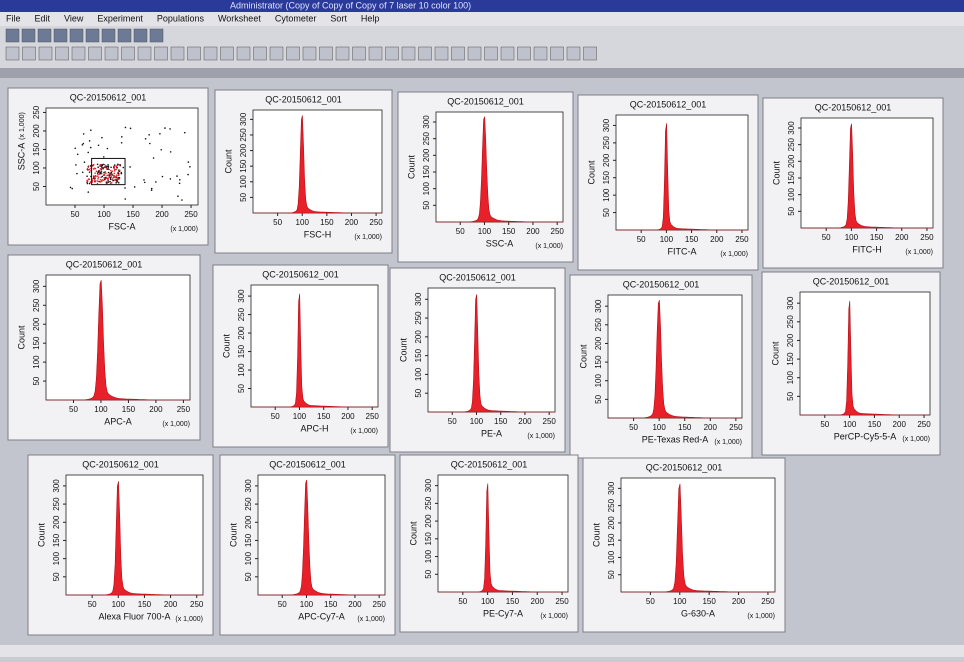 The height and width of the screenshot is (662, 964). What do you see at coordinates (120, 18) in the screenshot?
I see `menu-item: Experiment` at bounding box center [120, 18].